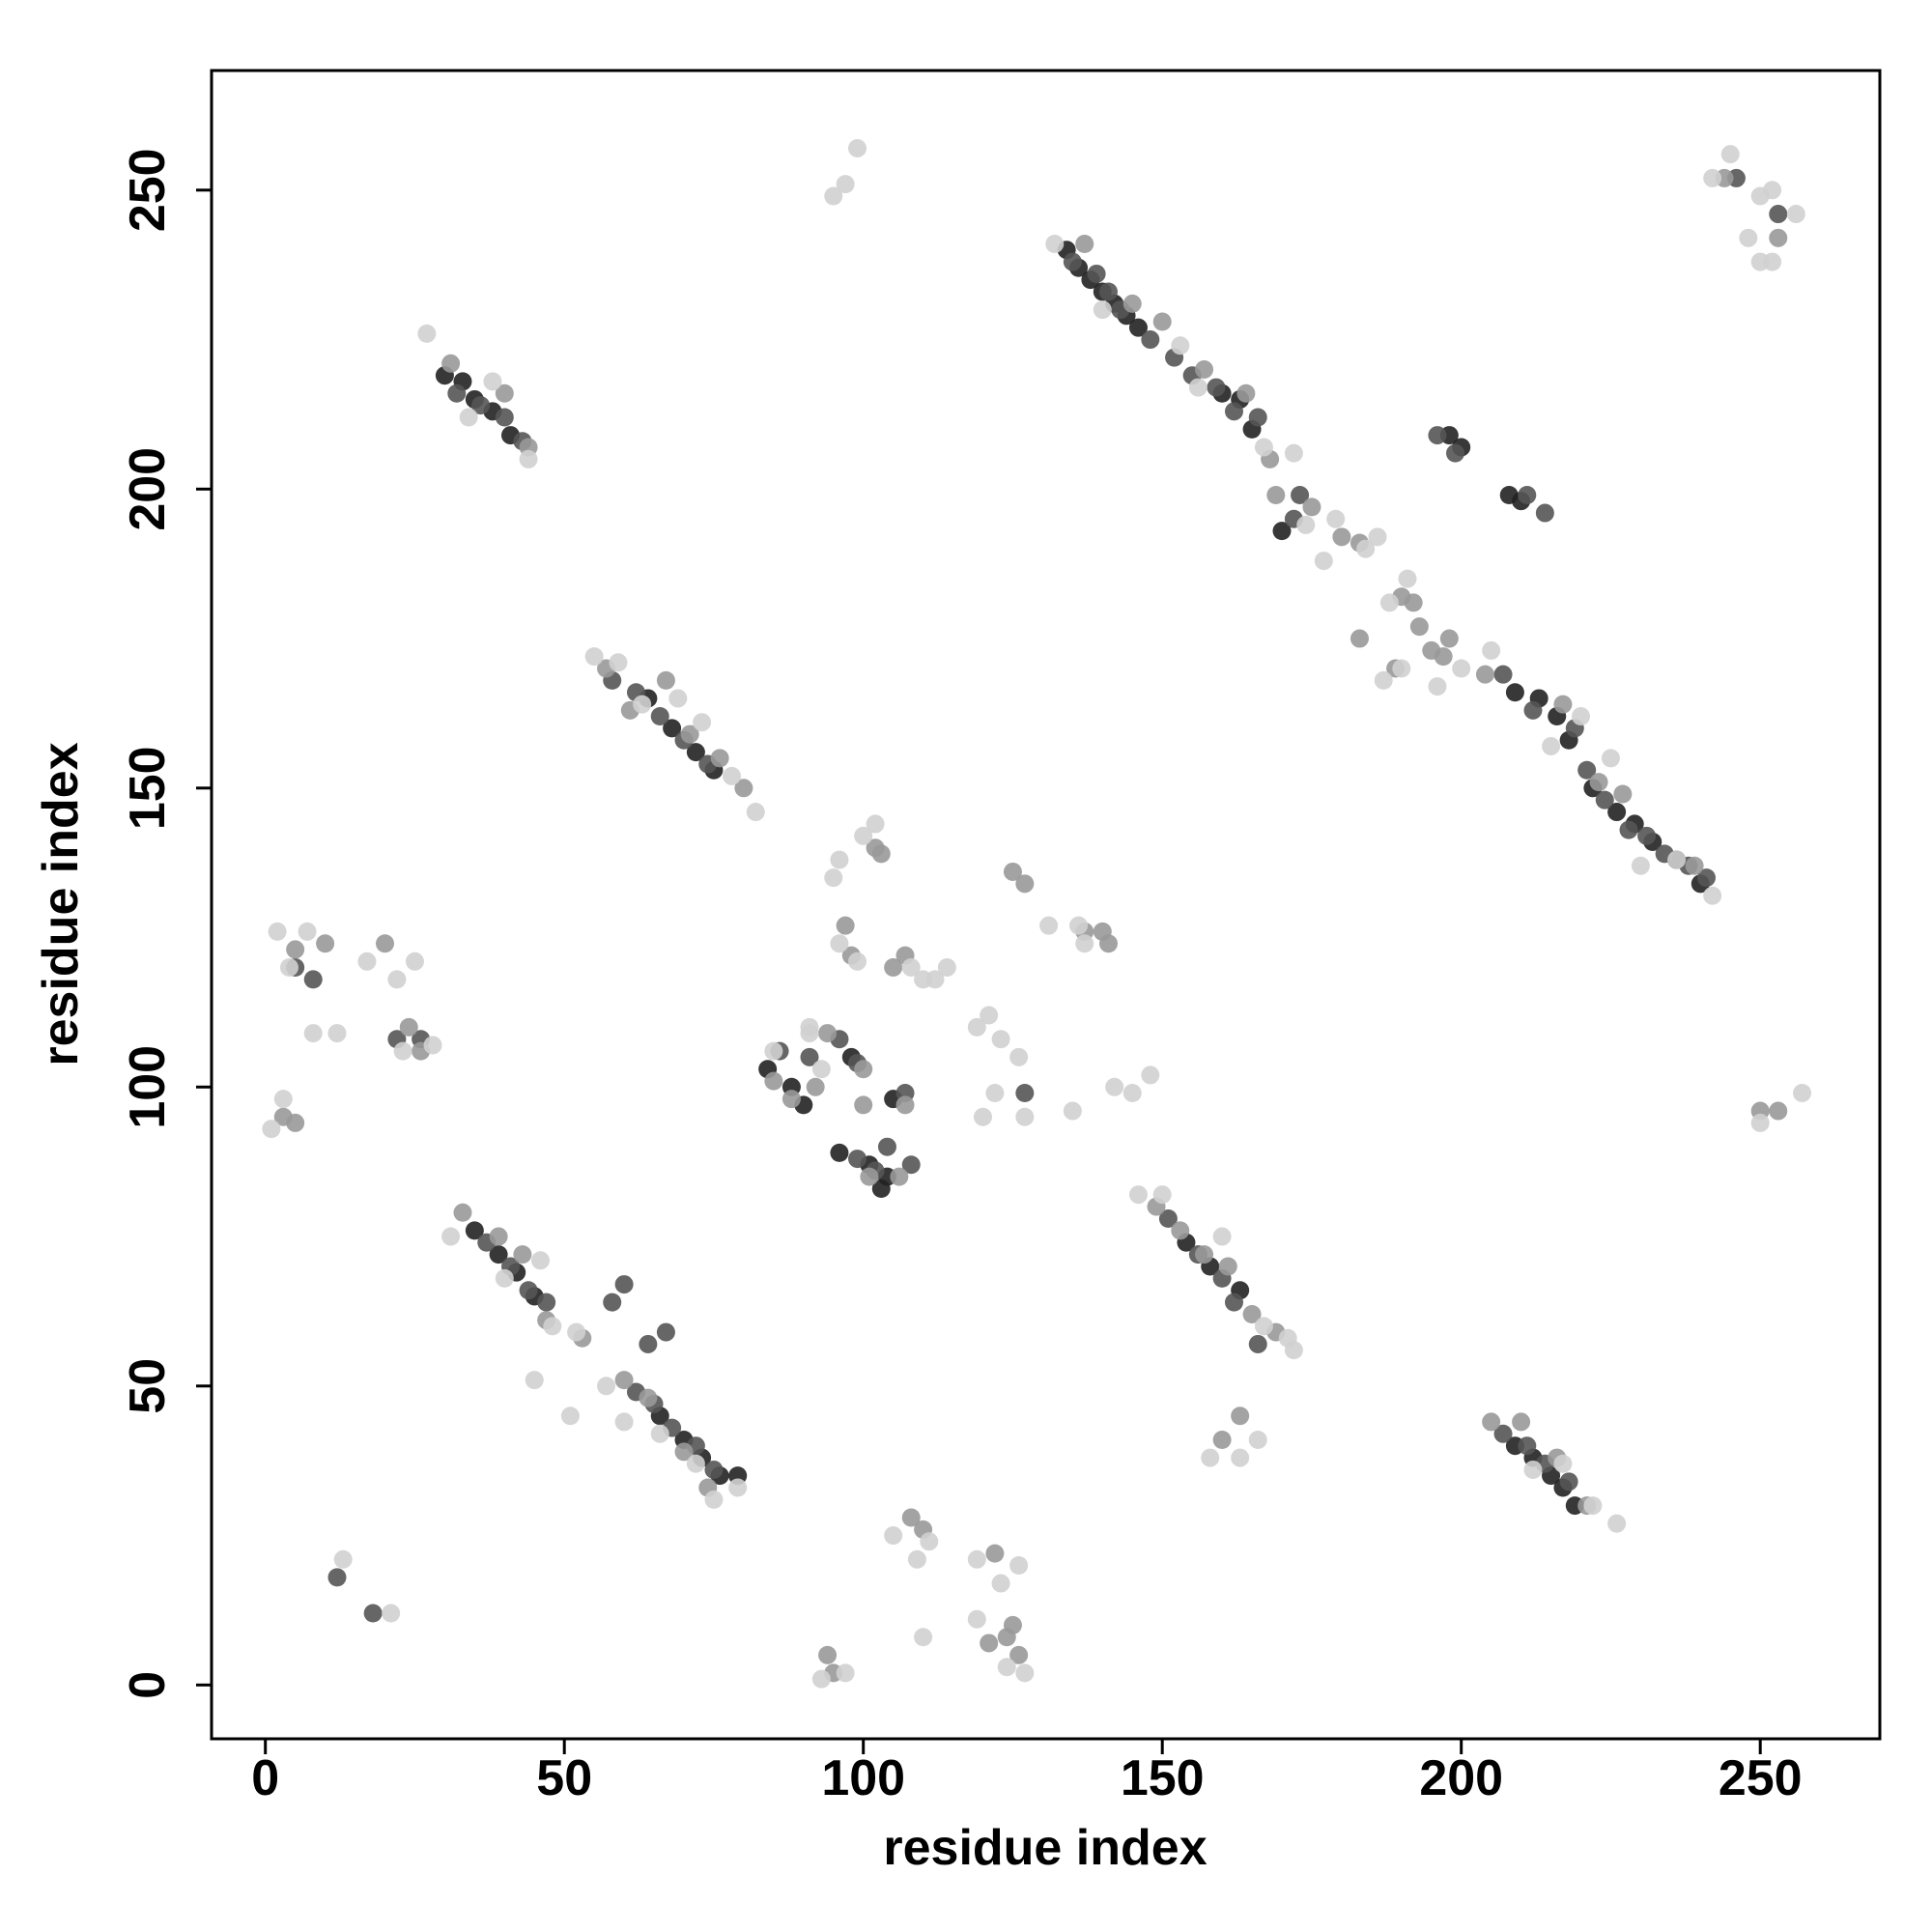  What do you see at coordinates (148, 1087) in the screenshot?
I see `y-tick-label: 100` at bounding box center [148, 1087].